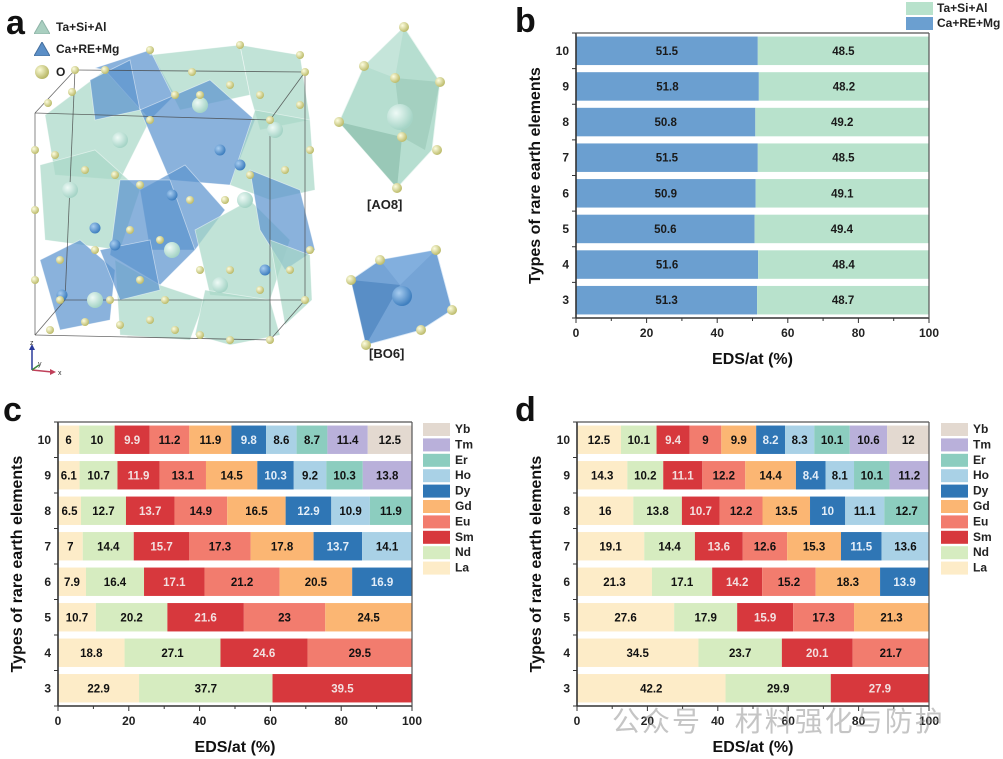 Image resolution: width=1003 pixels, height=759 pixels. I want to click on bar-row-8: 6.5 12.7 13.7 14.9 16.5 12.9 10.9 11.9, so click(235, 510).